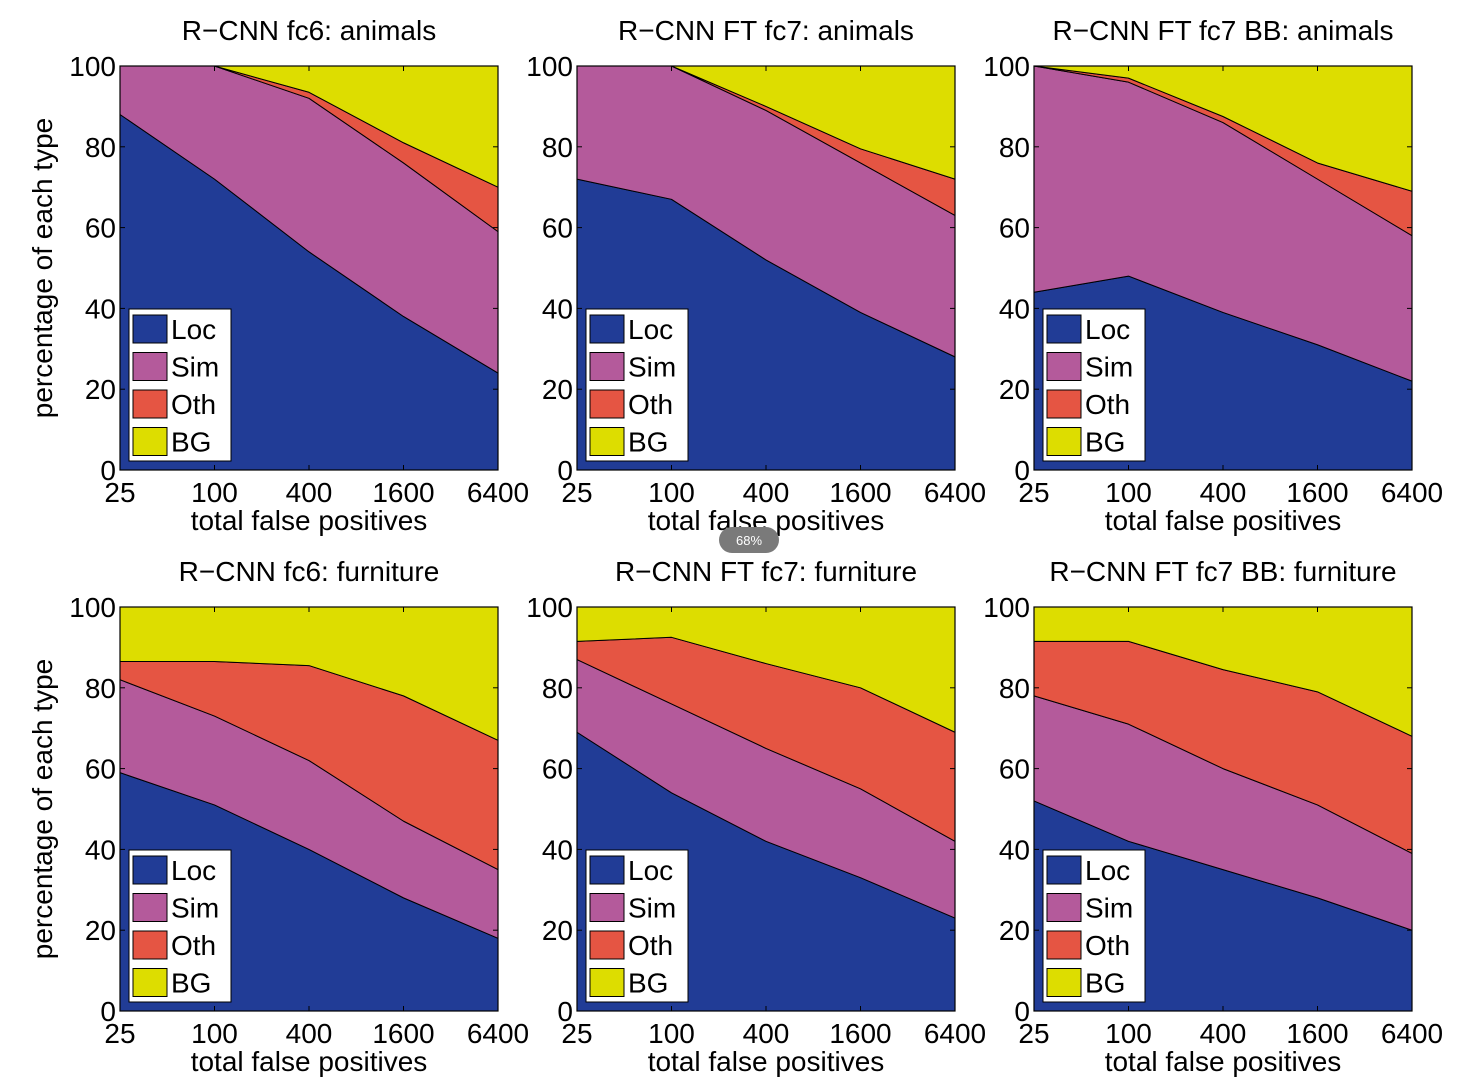 The width and height of the screenshot is (1476, 1080). Describe the element at coordinates (309, 30) in the screenshot. I see `chart-title: R−CNN fc6: animals` at that location.